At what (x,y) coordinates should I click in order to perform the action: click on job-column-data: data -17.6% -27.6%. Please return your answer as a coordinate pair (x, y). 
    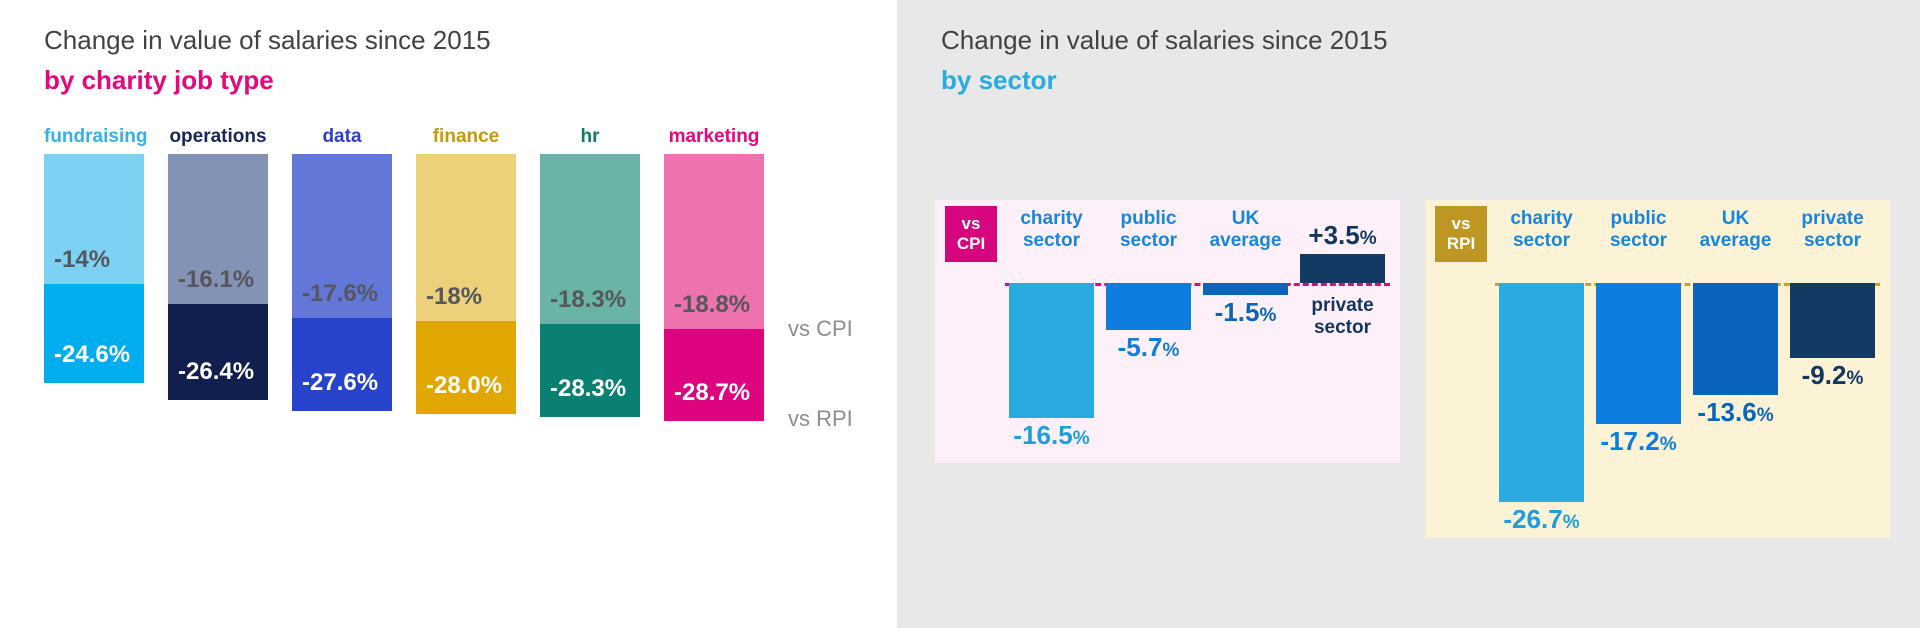
    Looking at the image, I should click on (342, 272).